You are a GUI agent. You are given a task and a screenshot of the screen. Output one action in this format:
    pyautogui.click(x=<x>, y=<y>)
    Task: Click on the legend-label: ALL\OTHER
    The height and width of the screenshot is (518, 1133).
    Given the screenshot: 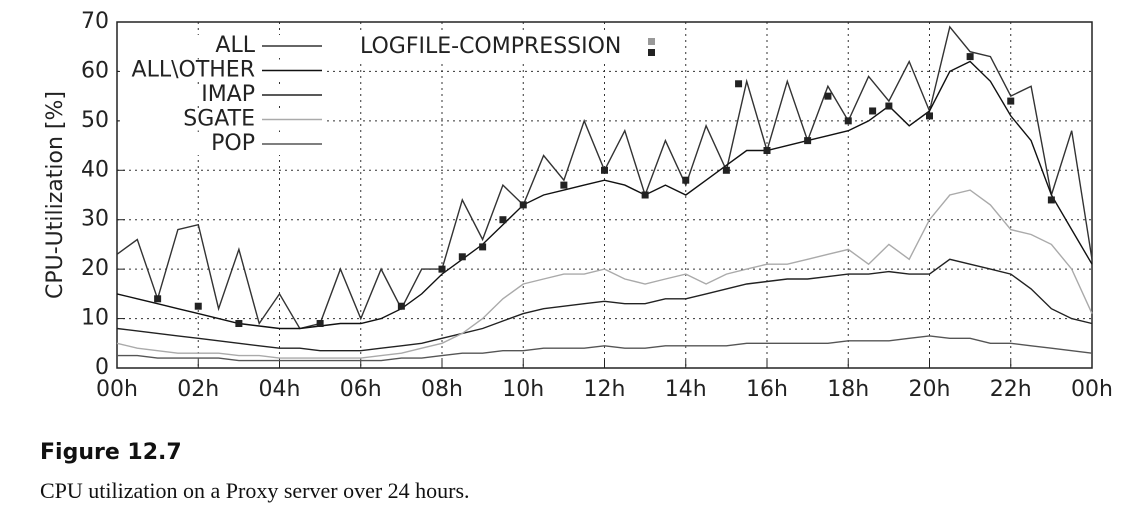 What is the action you would take?
    pyautogui.click(x=193, y=70)
    